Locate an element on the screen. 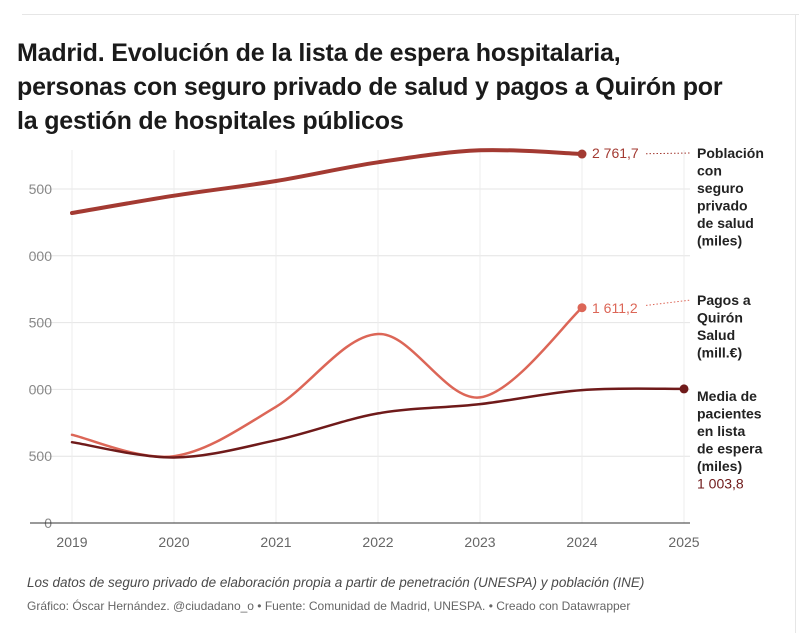 The image size is (799, 633). x-tick-label: 2024 is located at coordinates (581, 542).